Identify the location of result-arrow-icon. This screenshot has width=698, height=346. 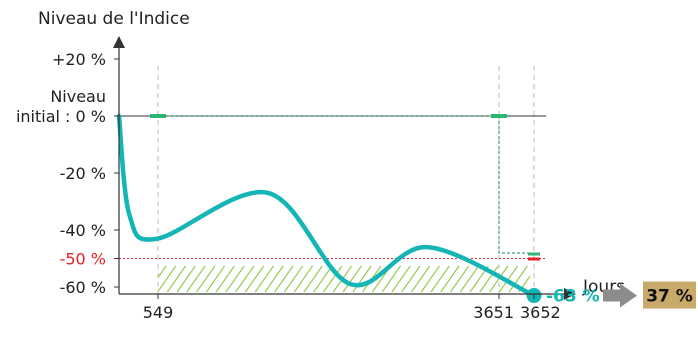
(620, 295).